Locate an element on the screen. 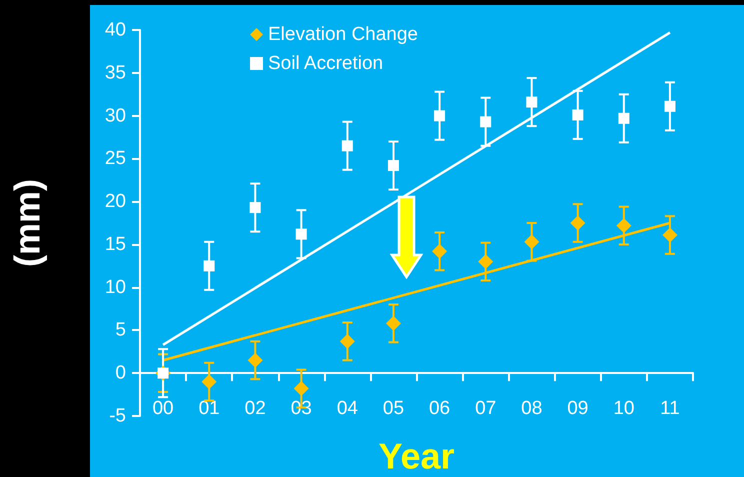  y-tick-label: 15 is located at coordinates (115, 244).